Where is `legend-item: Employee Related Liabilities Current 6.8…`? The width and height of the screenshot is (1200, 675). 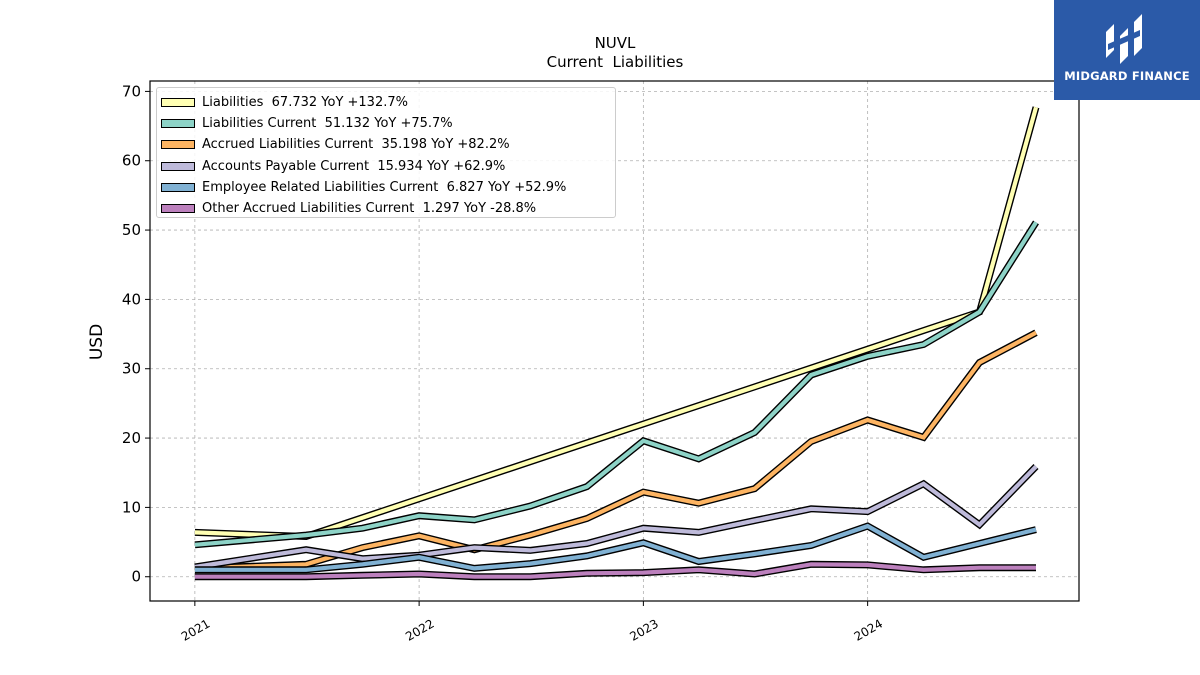 legend-item: Employee Related Liabilities Current 6.8… is located at coordinates (386, 187).